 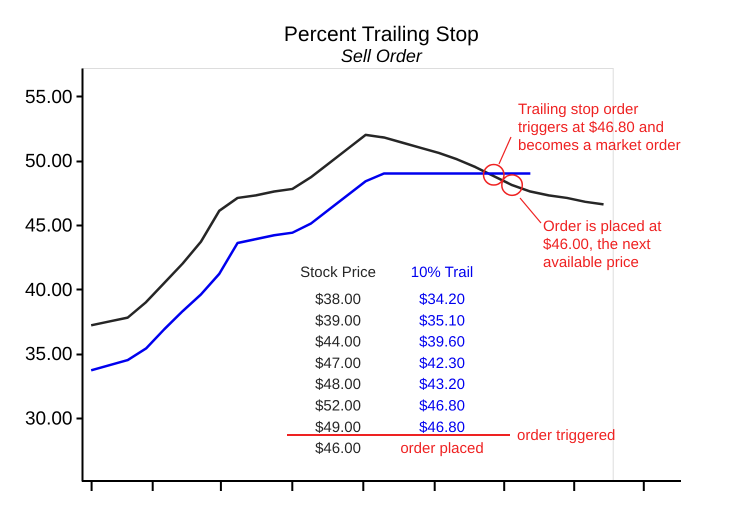 What do you see at coordinates (338, 299) in the screenshot?
I see `annotation: $38.00` at bounding box center [338, 299].